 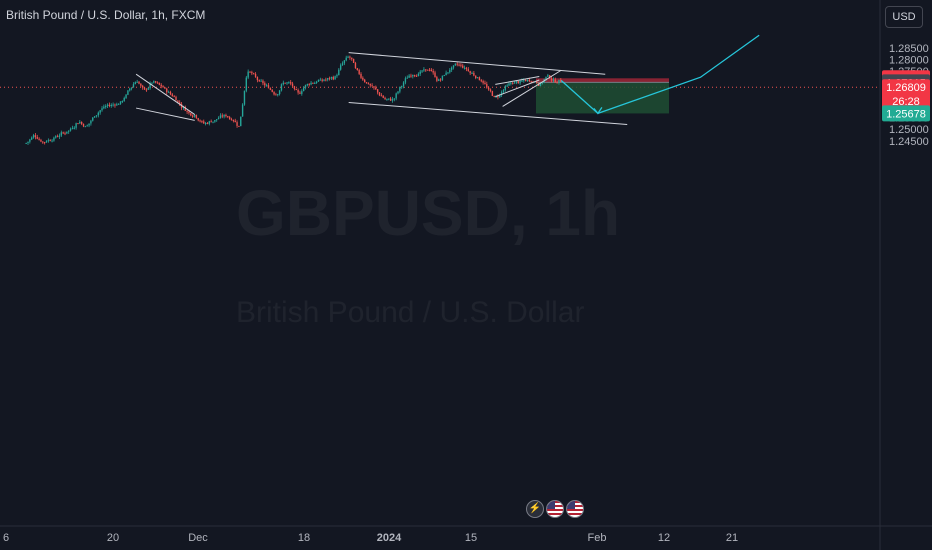 I want to click on currency-button: USD, so click(x=904, y=17).